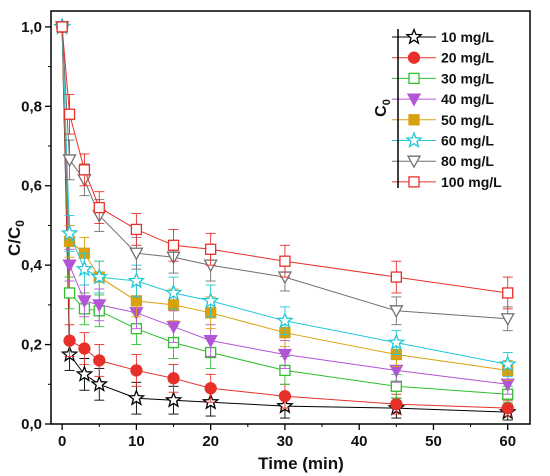 Image resolution: width=550 pixels, height=476 pixels. I want to click on y-tick-label: 0,2, so click(31, 345).